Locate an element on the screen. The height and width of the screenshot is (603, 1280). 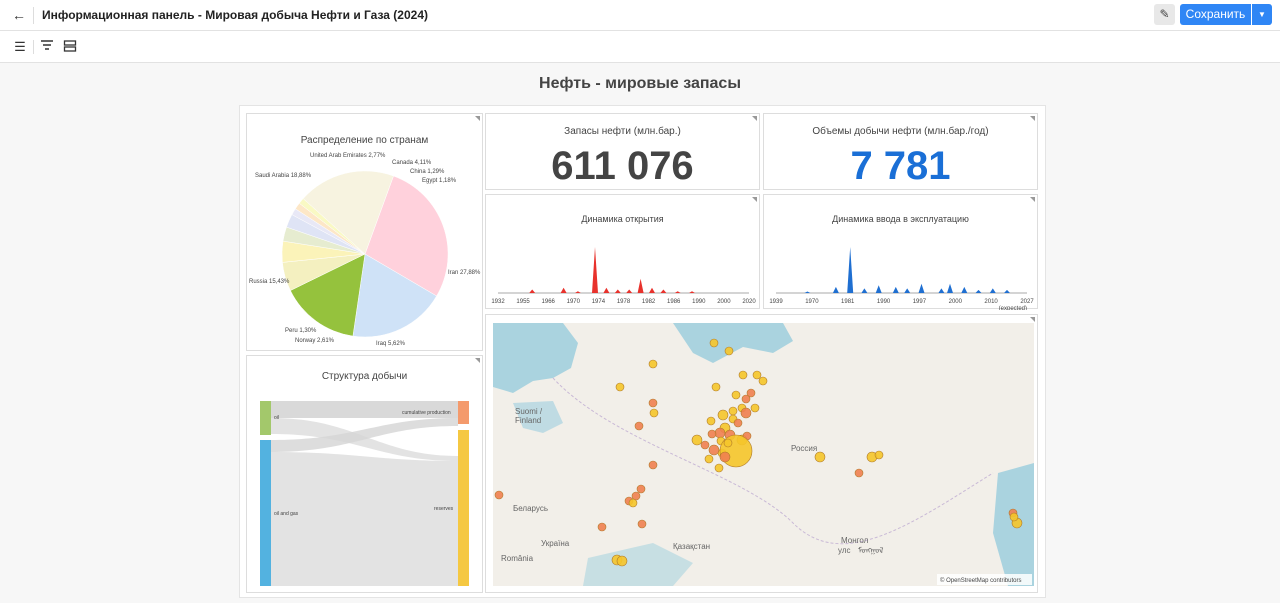
pie-label-russia: Russia 15,43% is located at coordinates (269, 282).